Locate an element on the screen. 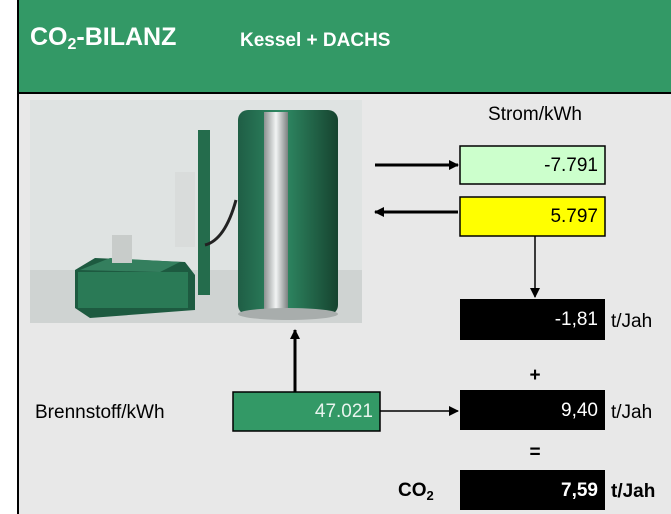  result-value-2: 7,59 is located at coordinates (579, 490).